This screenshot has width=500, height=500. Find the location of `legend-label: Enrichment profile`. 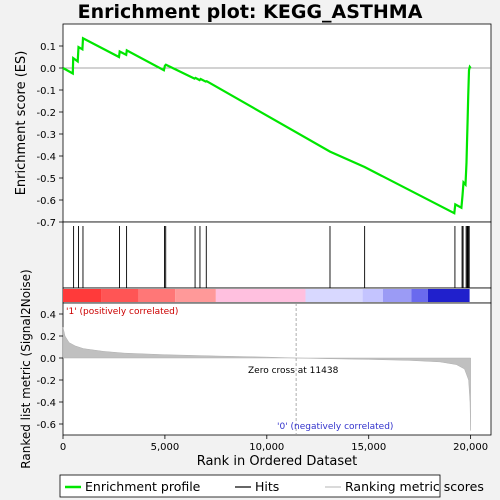

legend-label: Enrichment profile is located at coordinates (143, 486).